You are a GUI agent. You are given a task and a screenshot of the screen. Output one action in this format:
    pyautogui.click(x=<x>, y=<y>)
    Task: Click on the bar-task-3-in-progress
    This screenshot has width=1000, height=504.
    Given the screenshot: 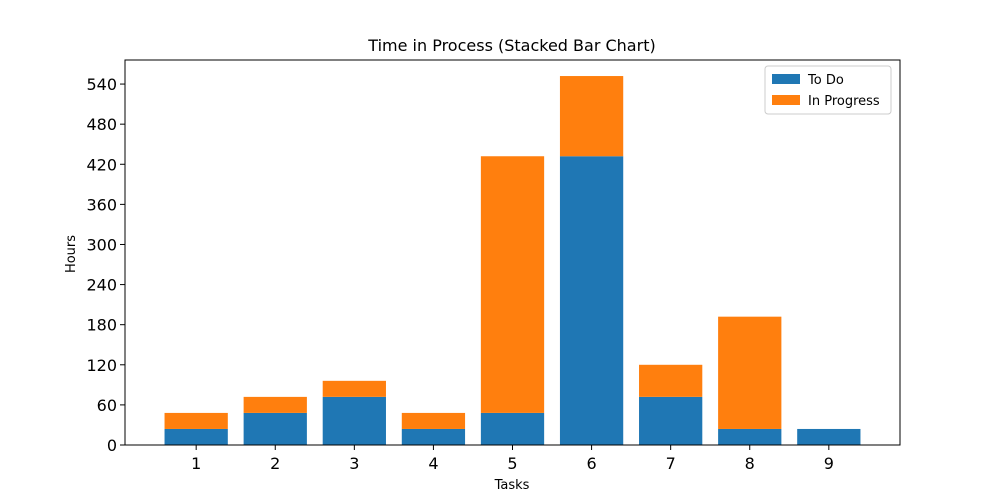 What is the action you would take?
    pyautogui.click(x=354, y=388)
    